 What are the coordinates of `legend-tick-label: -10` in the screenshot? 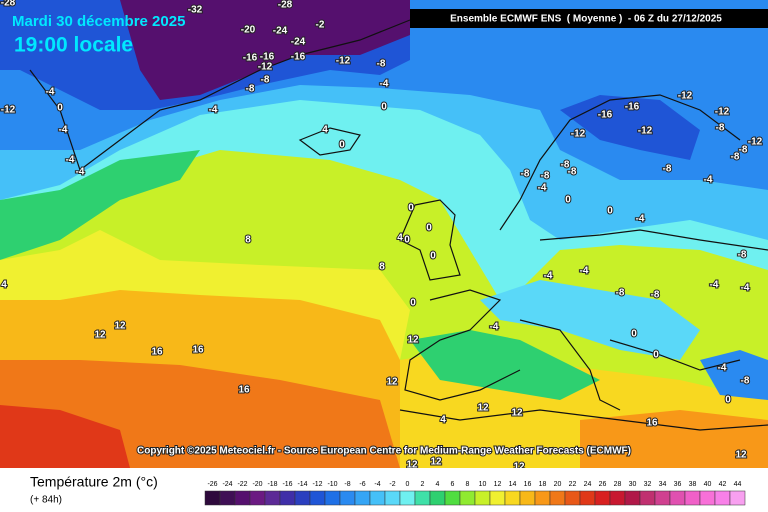 It's located at (332, 484).